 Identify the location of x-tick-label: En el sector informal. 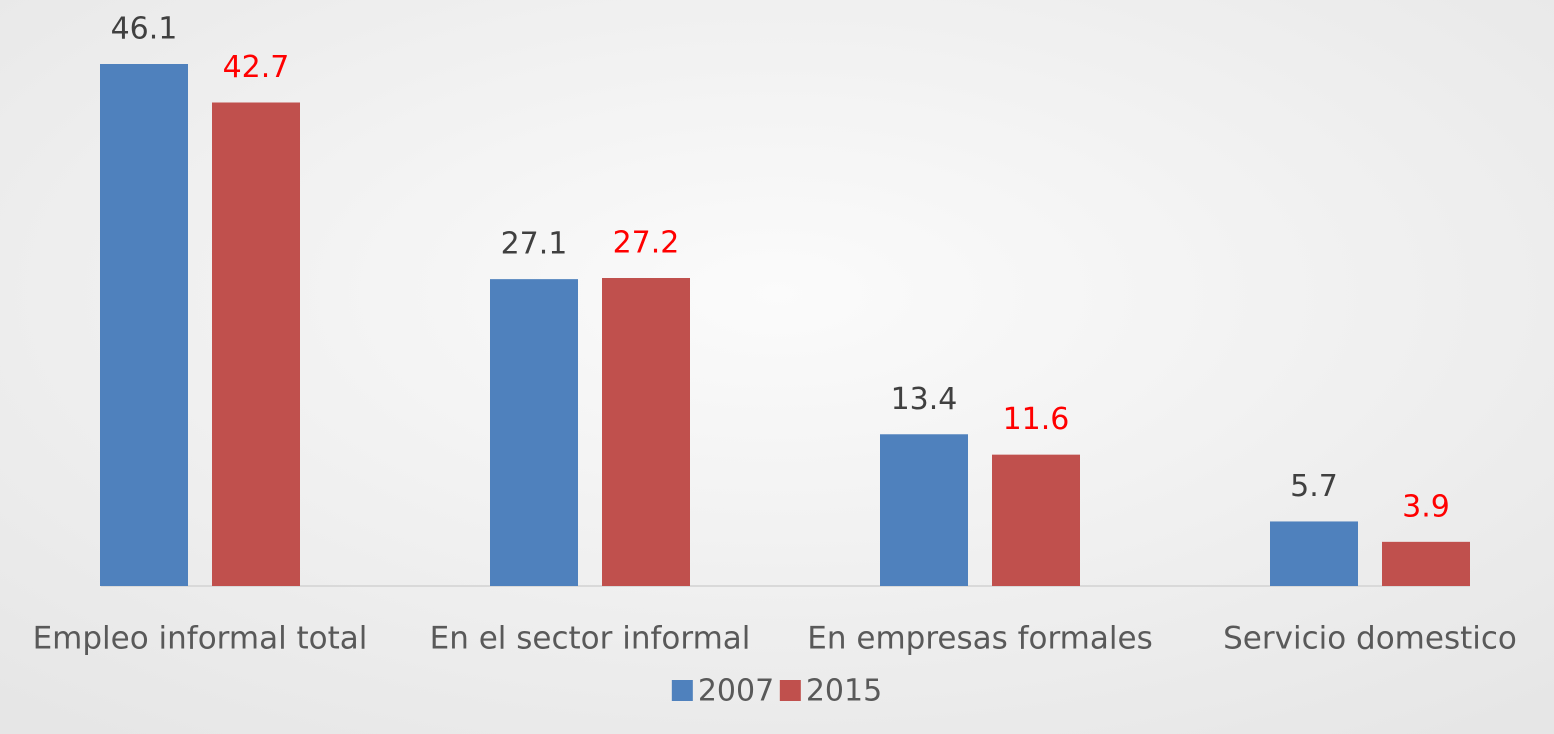
(590, 639).